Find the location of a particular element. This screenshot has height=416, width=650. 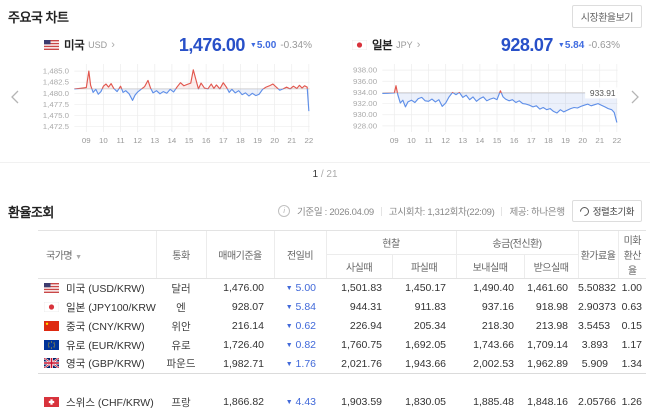

col-header-country: 국가명 ▼ is located at coordinates (97, 254).